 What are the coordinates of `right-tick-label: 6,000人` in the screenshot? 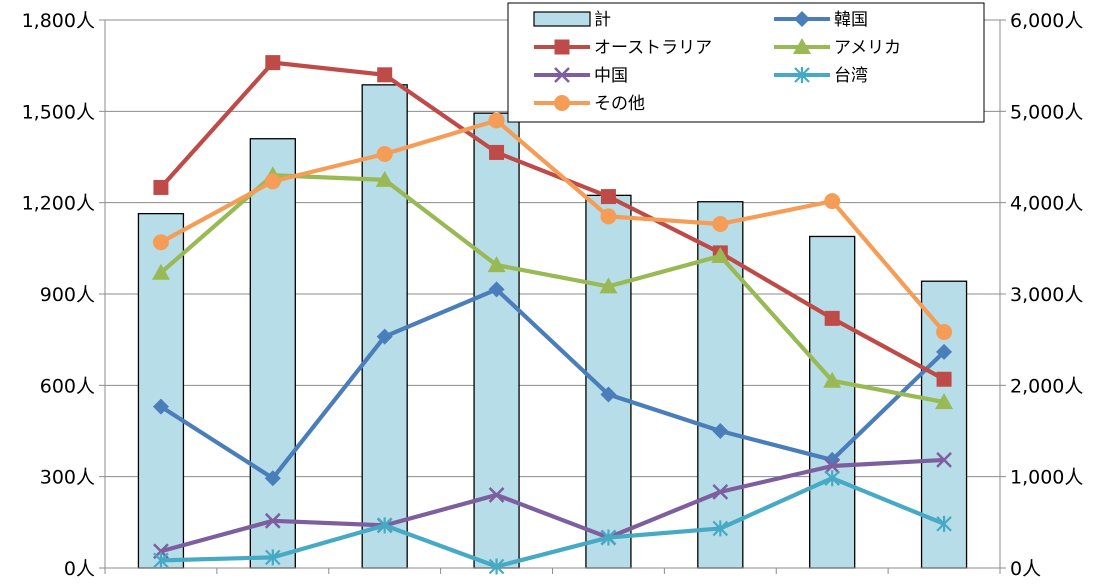 It's located at (1046, 21).